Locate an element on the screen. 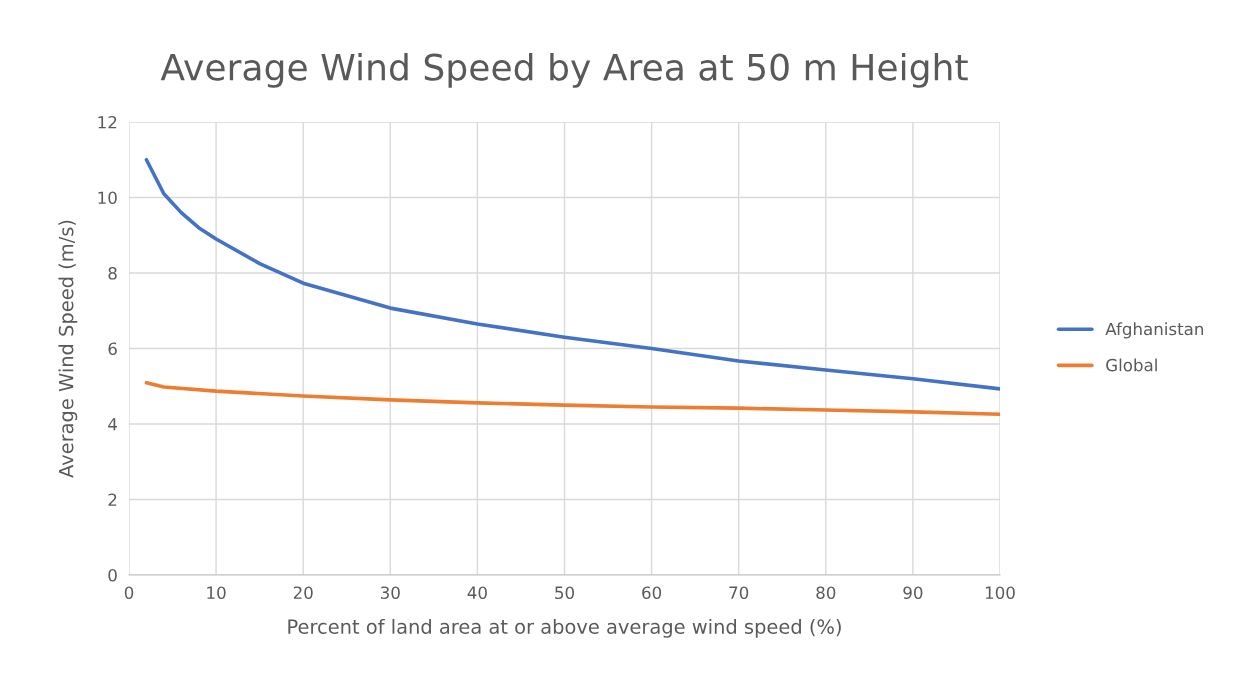 The width and height of the screenshot is (1248, 687). line-series is located at coordinates (572, 398).